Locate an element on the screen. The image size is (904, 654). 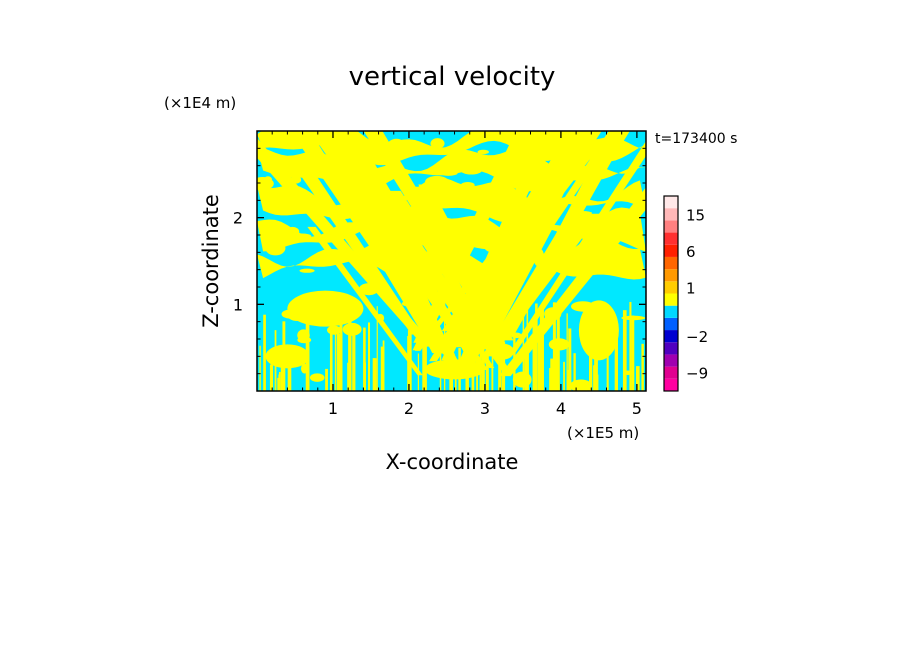
colorbar-frame is located at coordinates (671, 293).